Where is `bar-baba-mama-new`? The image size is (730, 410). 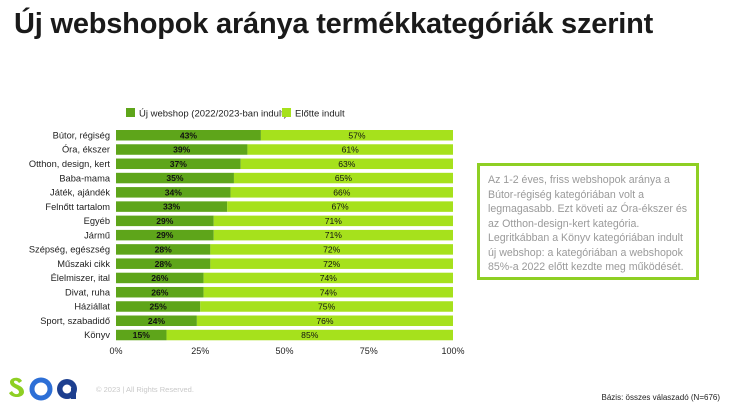 bar-baba-mama-new is located at coordinates (175, 178).